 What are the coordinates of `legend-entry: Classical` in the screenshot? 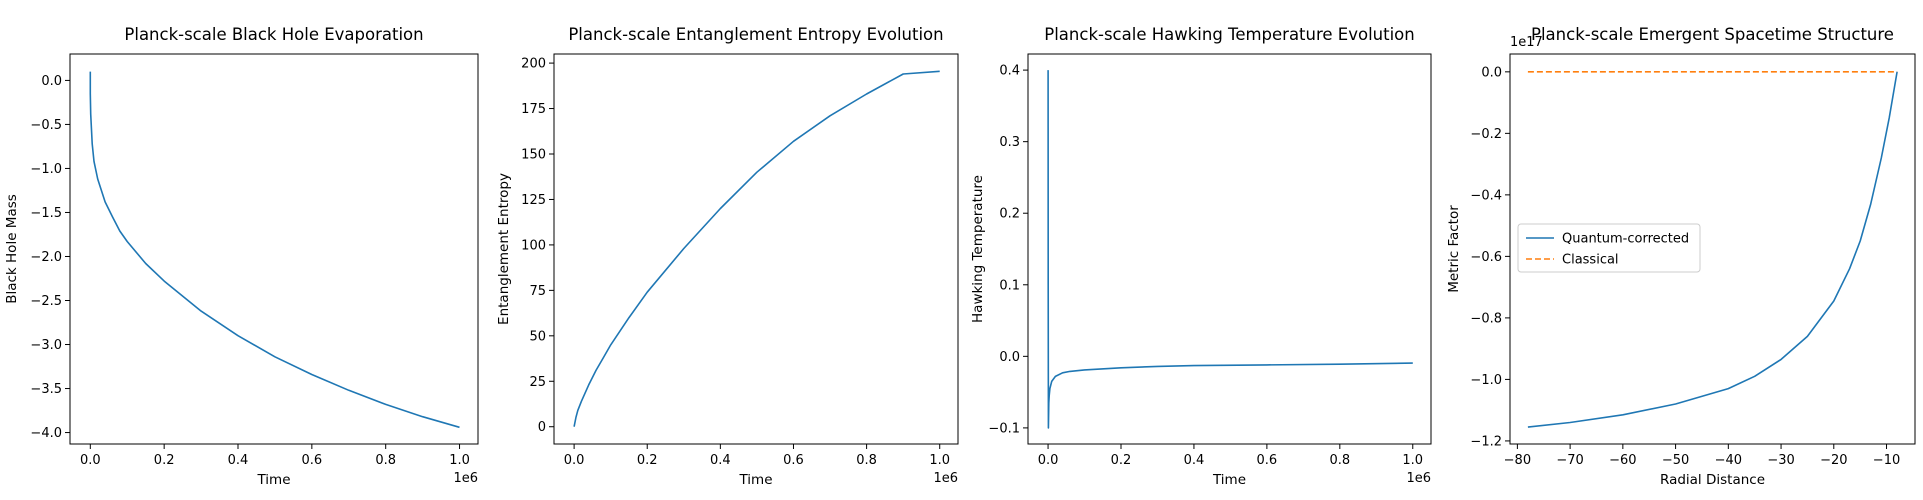 It's located at (1590, 260).